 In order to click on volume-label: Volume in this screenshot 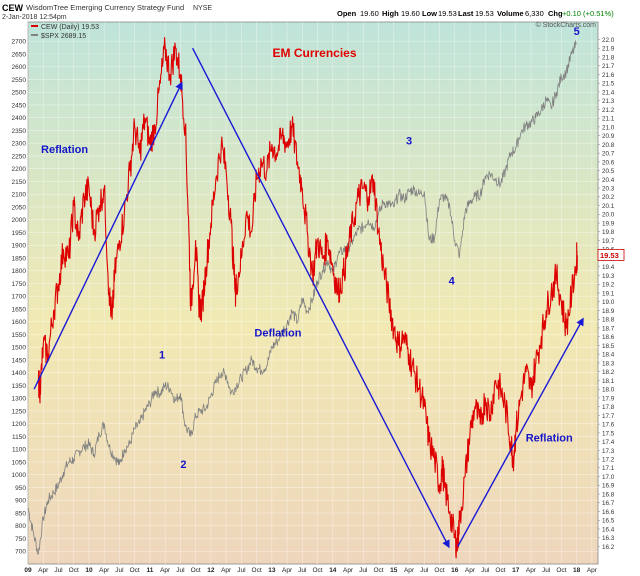, I will do `click(510, 13)`.